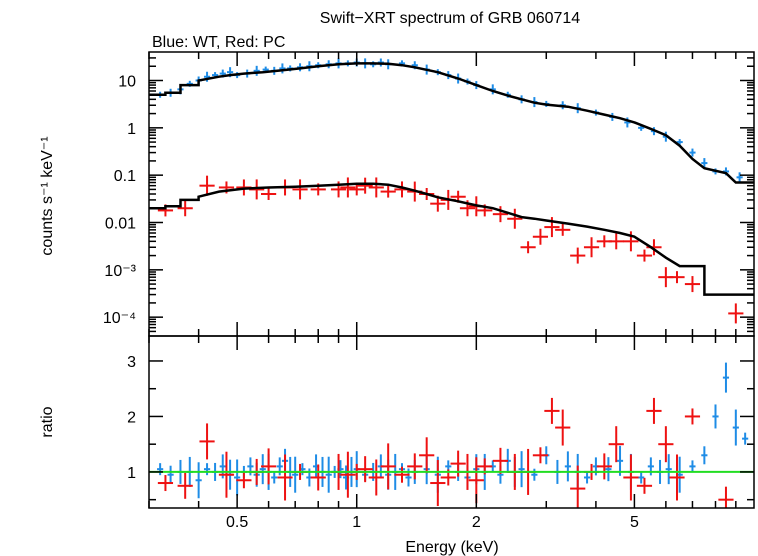 The height and width of the screenshot is (556, 758). I want to click on y-tick-label-spectrum: 1, so click(131, 129).